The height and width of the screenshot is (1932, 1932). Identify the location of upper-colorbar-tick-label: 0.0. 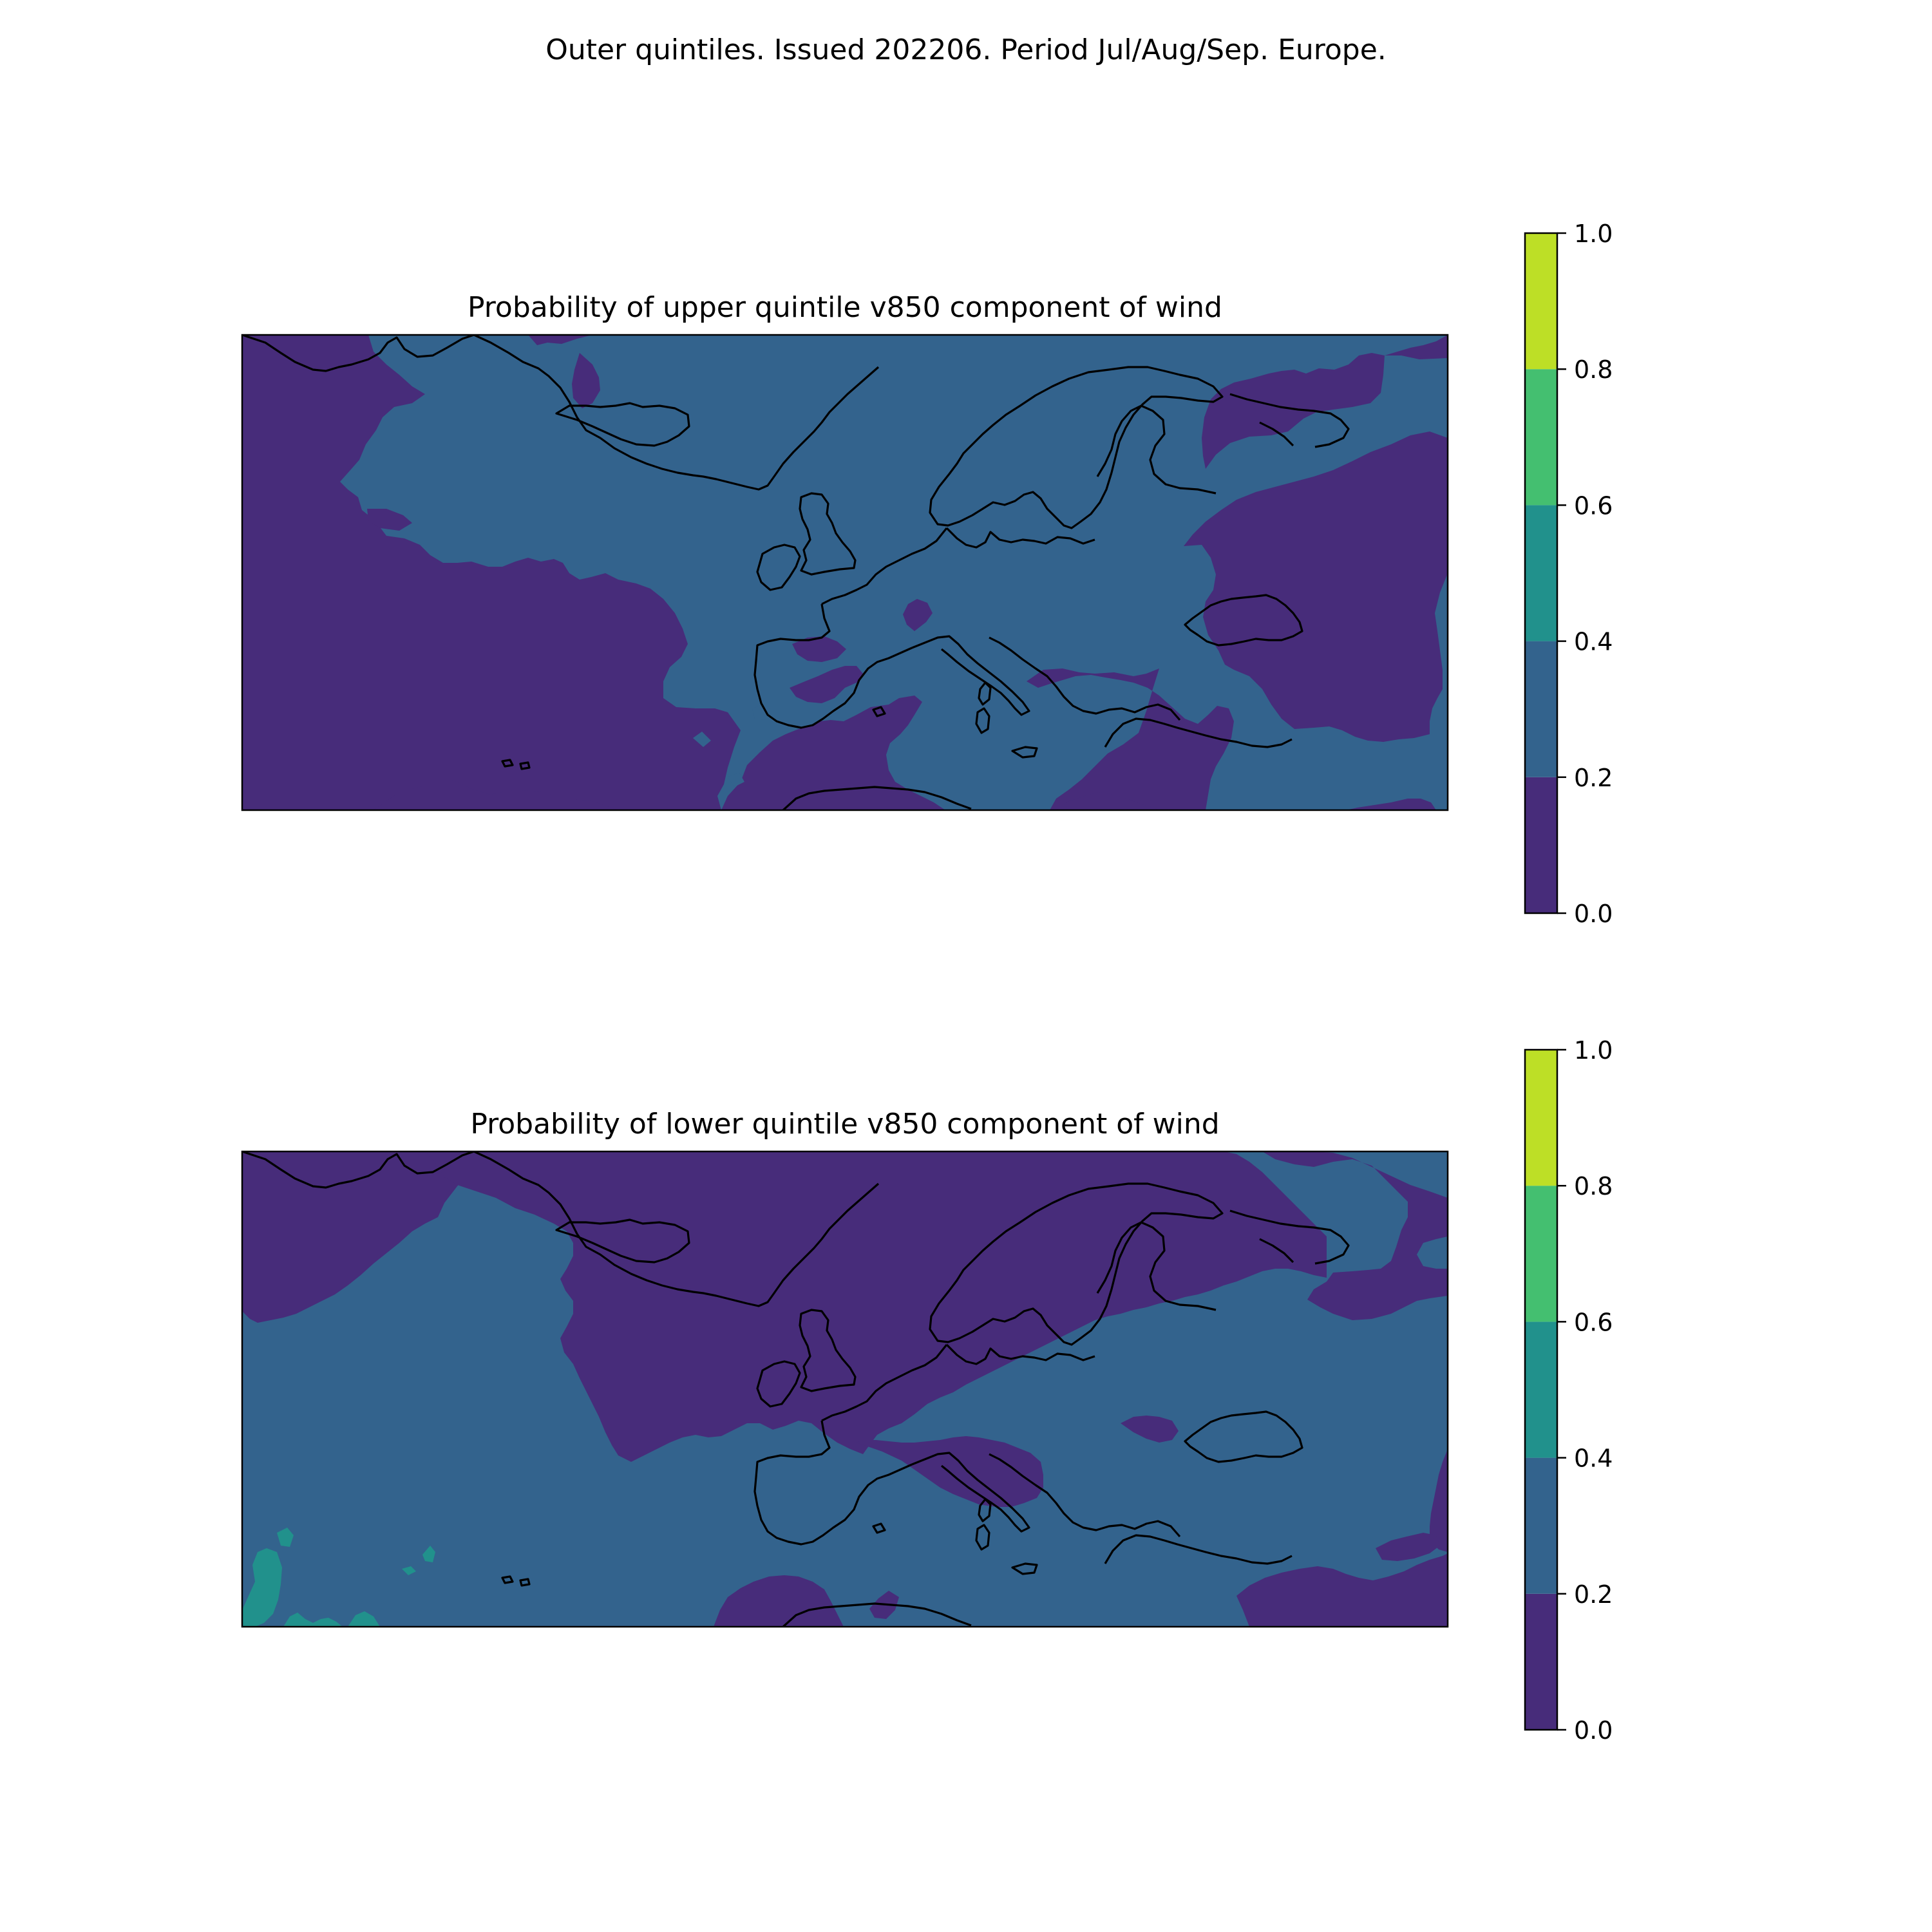
(1593, 914).